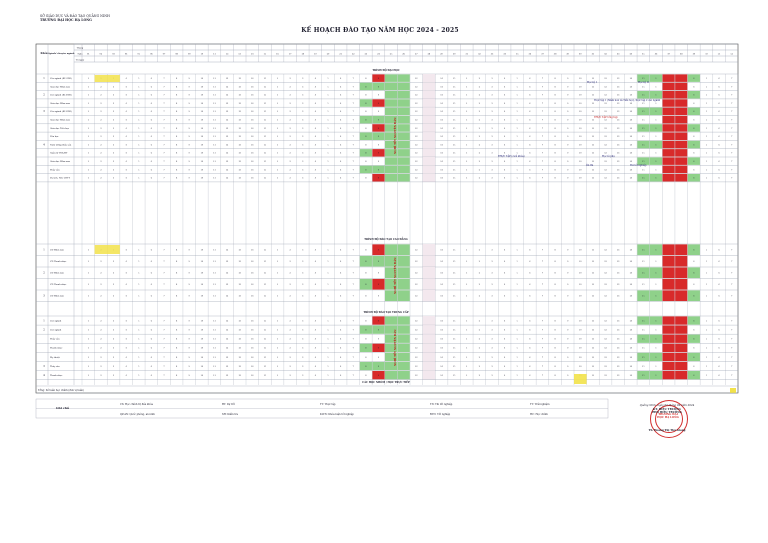 This screenshot has width=768, height=543. Describe the element at coordinates (44, 144) in the screenshot. I see `daihoc-row-khoa: 4` at that location.